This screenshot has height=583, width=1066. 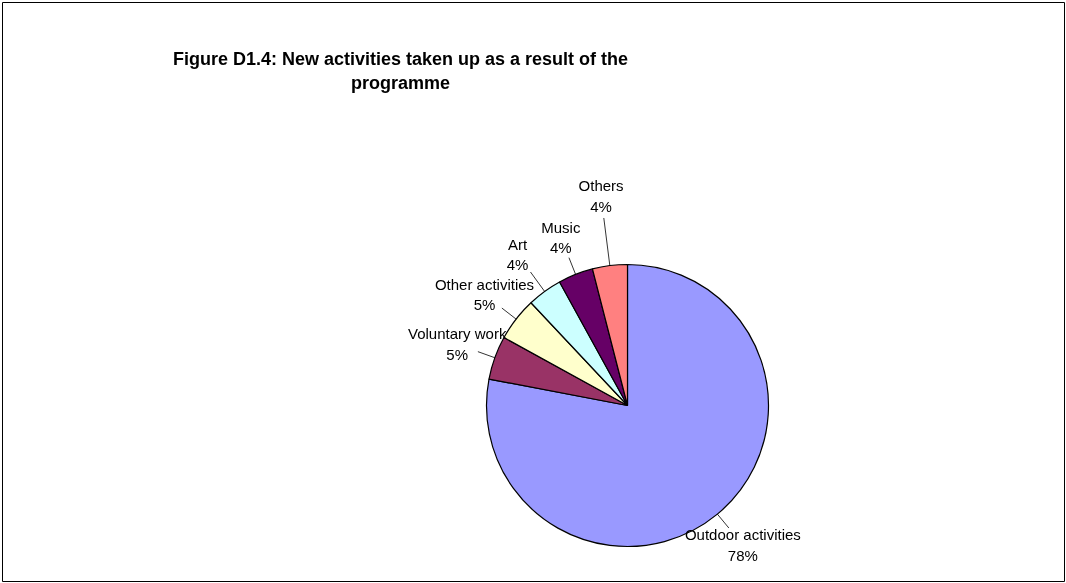 I want to click on slice-label: Other activities, so click(x=484, y=284).